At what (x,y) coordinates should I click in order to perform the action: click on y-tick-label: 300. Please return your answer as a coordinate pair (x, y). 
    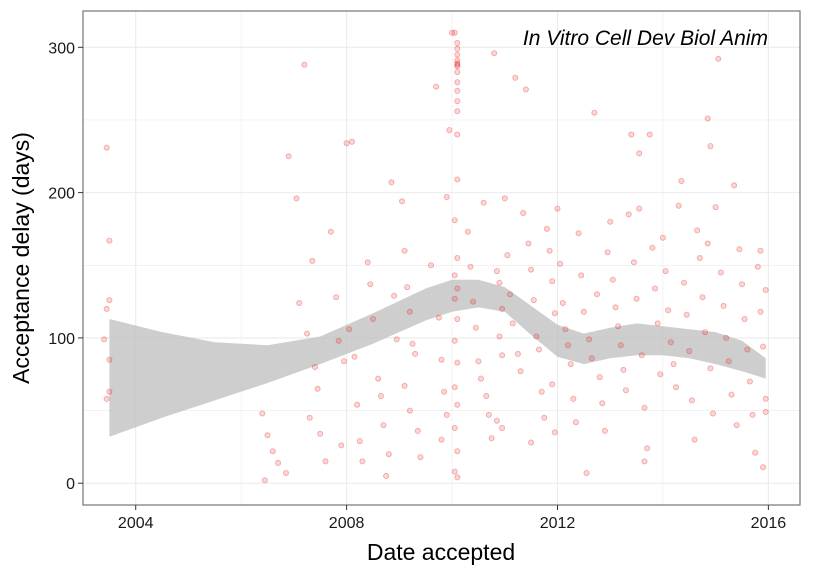
    Looking at the image, I should click on (61, 48).